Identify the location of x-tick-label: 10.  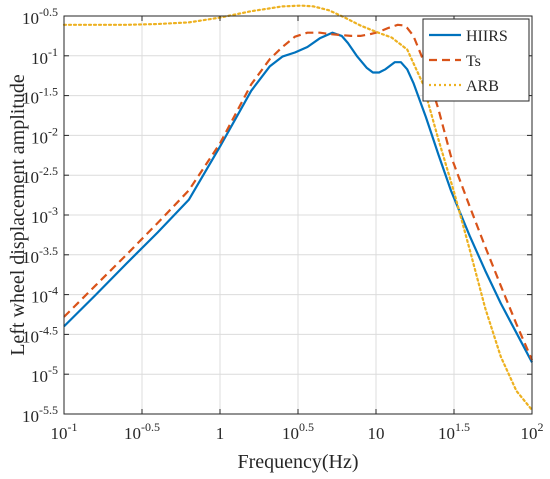
(376, 433).